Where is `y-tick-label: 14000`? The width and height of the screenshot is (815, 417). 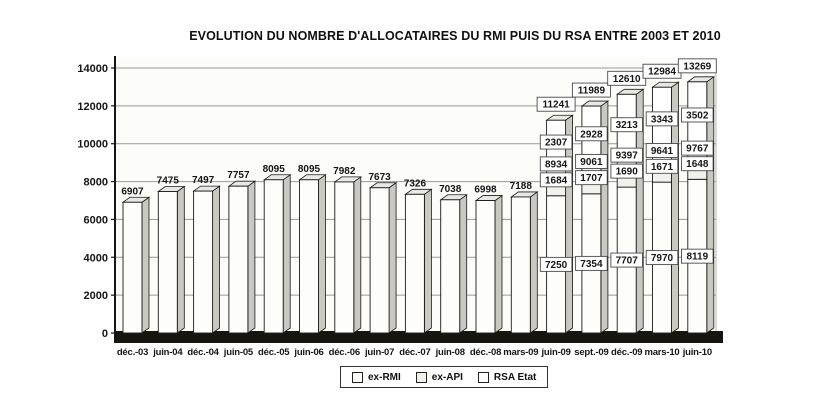
y-tick-label: 14000 is located at coordinates (92, 69).